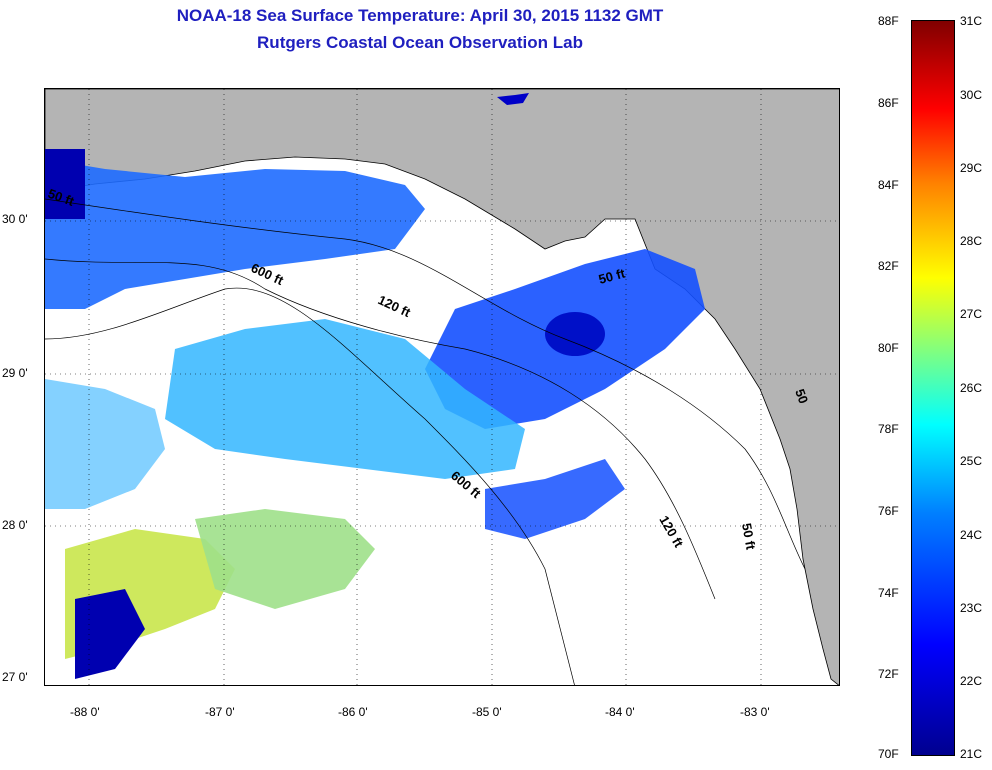 This screenshot has height=770, width=992. I want to click on map-subtitle: Rutgers Coastal Ocean Observation Lab, so click(420, 42).